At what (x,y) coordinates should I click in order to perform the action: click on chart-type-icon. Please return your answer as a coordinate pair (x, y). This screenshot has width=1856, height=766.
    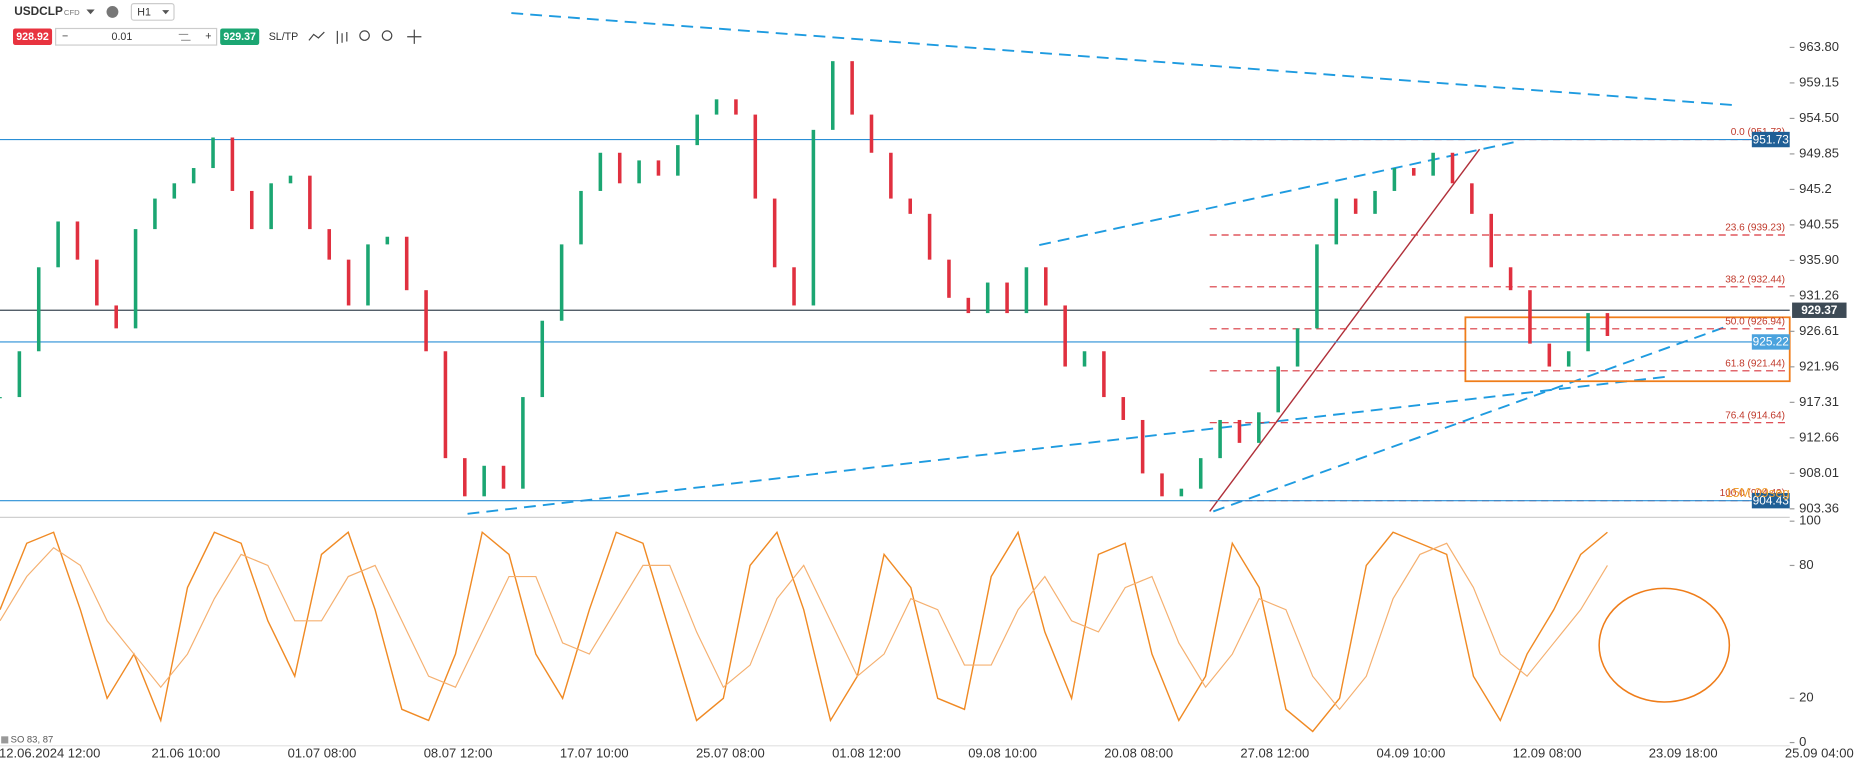
    Looking at the image, I should click on (316, 36).